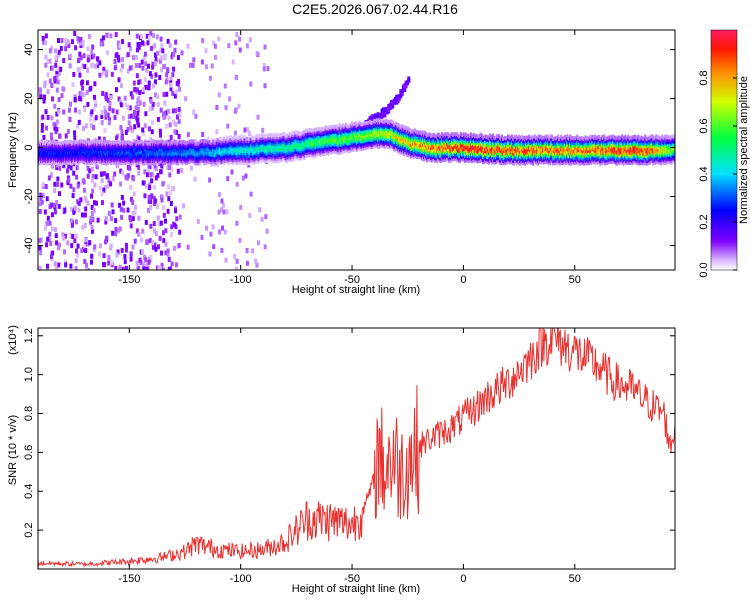  I want to click on branch-cell, so click(407, 83).